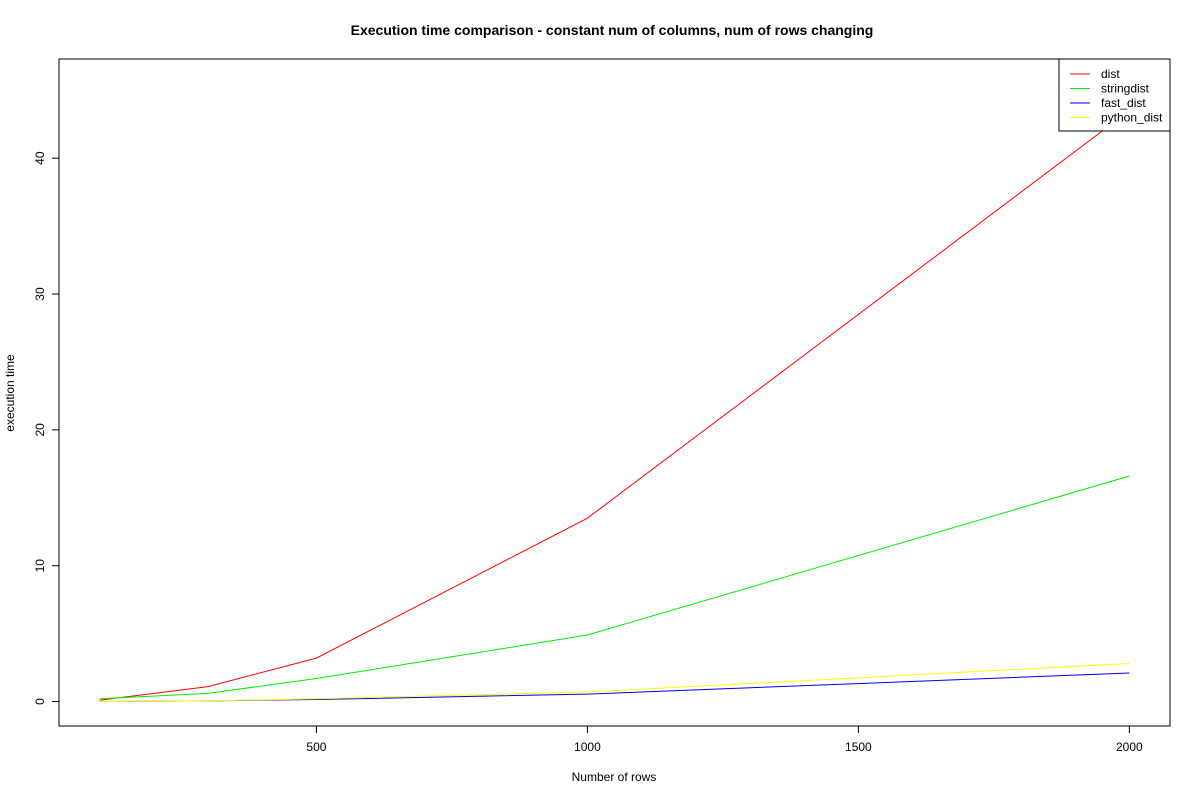 This screenshot has height=800, width=1200. Describe the element at coordinates (316, 747) in the screenshot. I see `x-tick-label: 500` at that location.